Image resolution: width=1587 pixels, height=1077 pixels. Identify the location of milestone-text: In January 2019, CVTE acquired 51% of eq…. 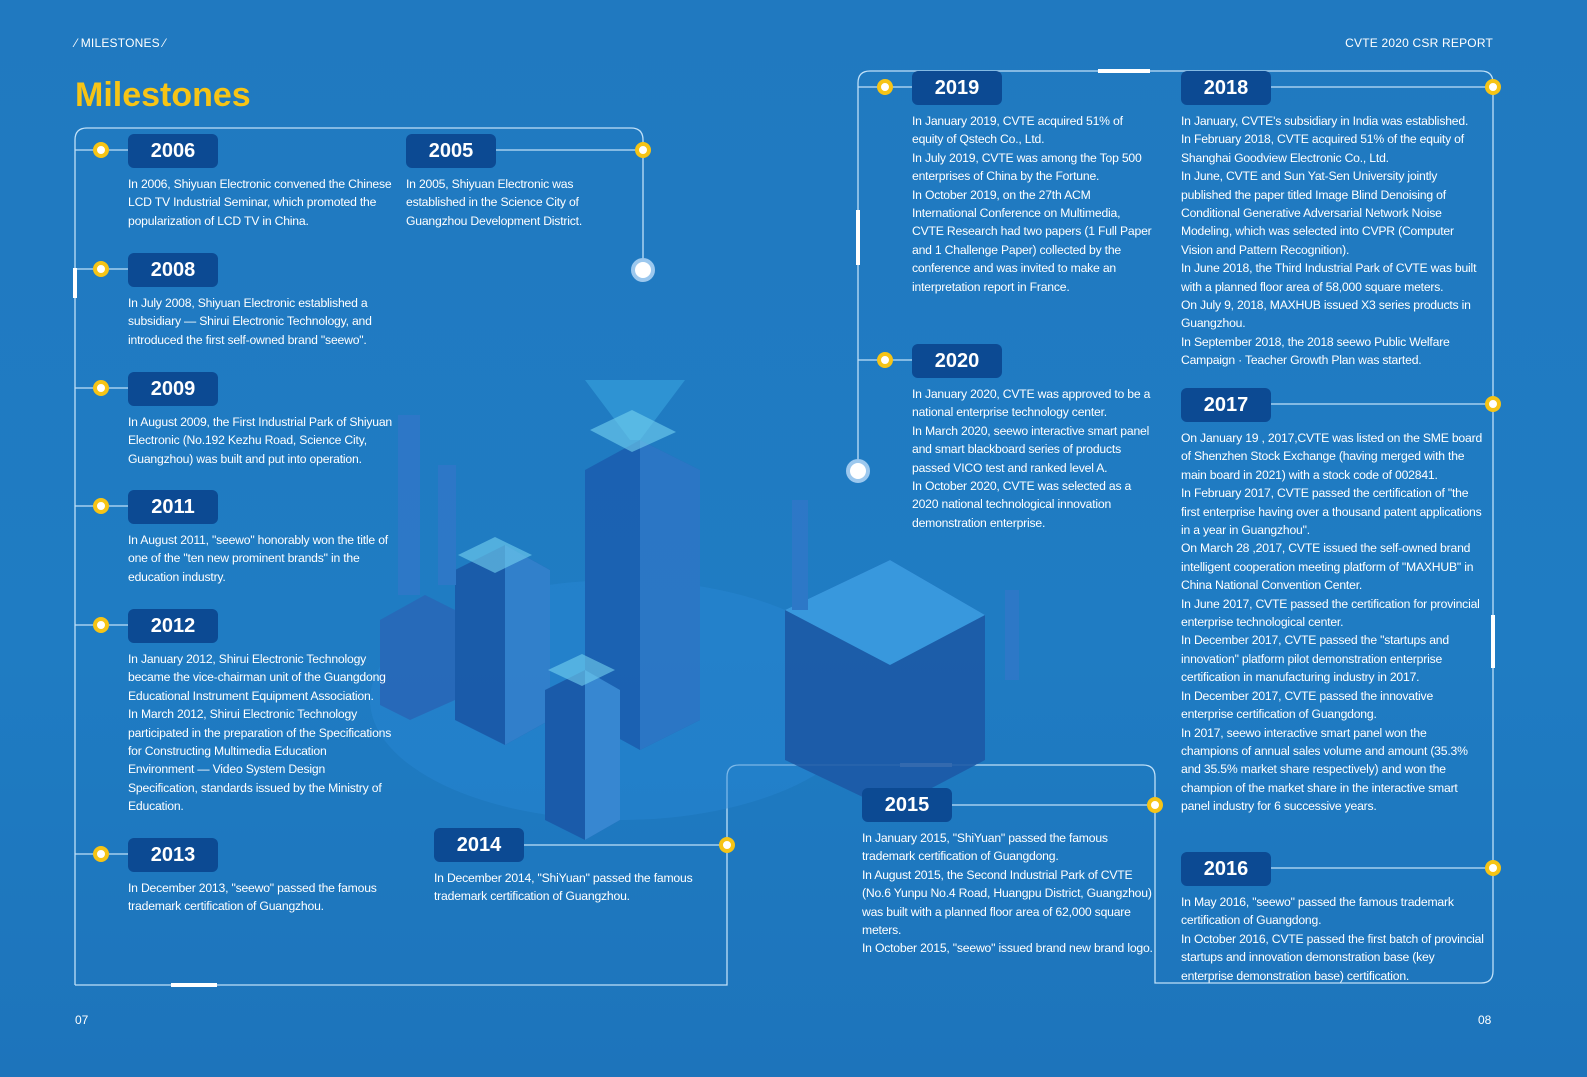
(1032, 204).